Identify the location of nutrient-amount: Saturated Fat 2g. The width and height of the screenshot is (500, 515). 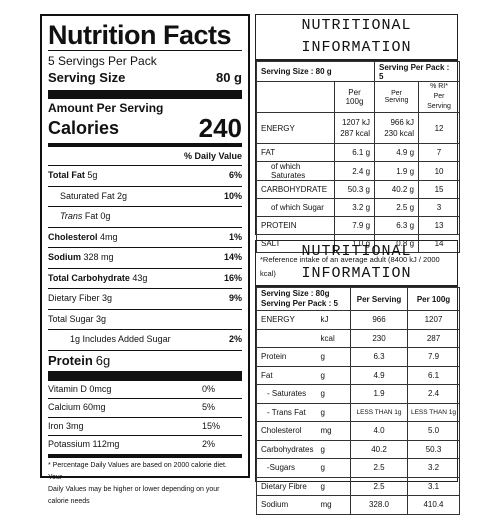
(94, 195).